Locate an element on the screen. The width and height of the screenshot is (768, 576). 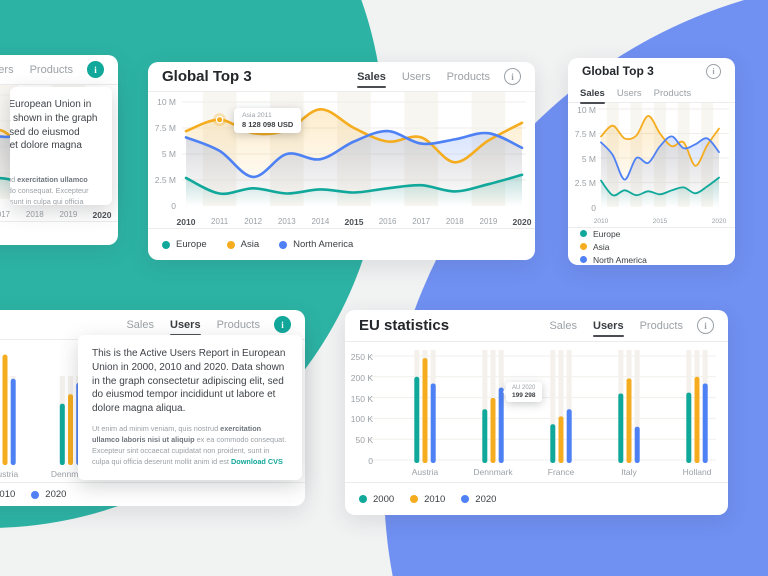
legend-label: Europe is located at coordinates (607, 233).